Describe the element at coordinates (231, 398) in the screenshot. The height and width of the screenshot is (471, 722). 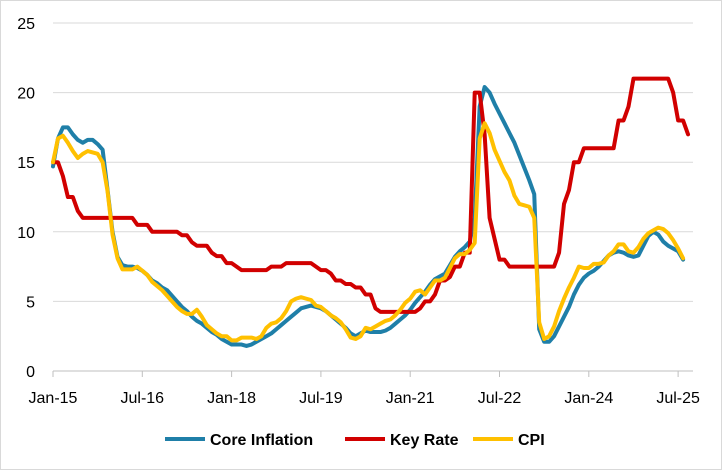
I see `x-tick-label-Jan-18: Jan-18` at that location.